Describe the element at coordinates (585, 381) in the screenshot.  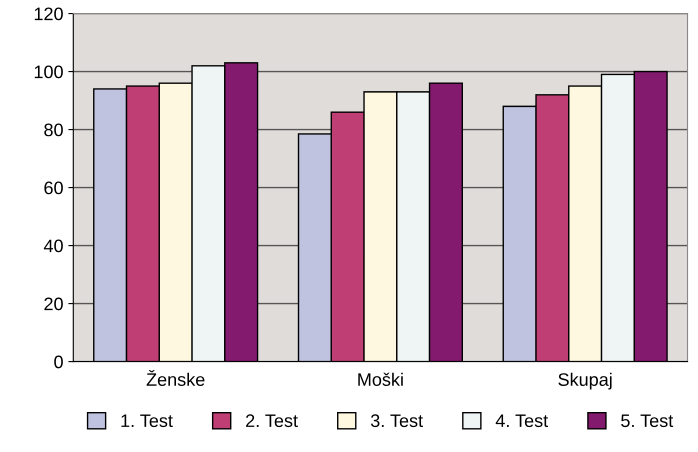
I see `x-tick-label: Skupaj` at that location.